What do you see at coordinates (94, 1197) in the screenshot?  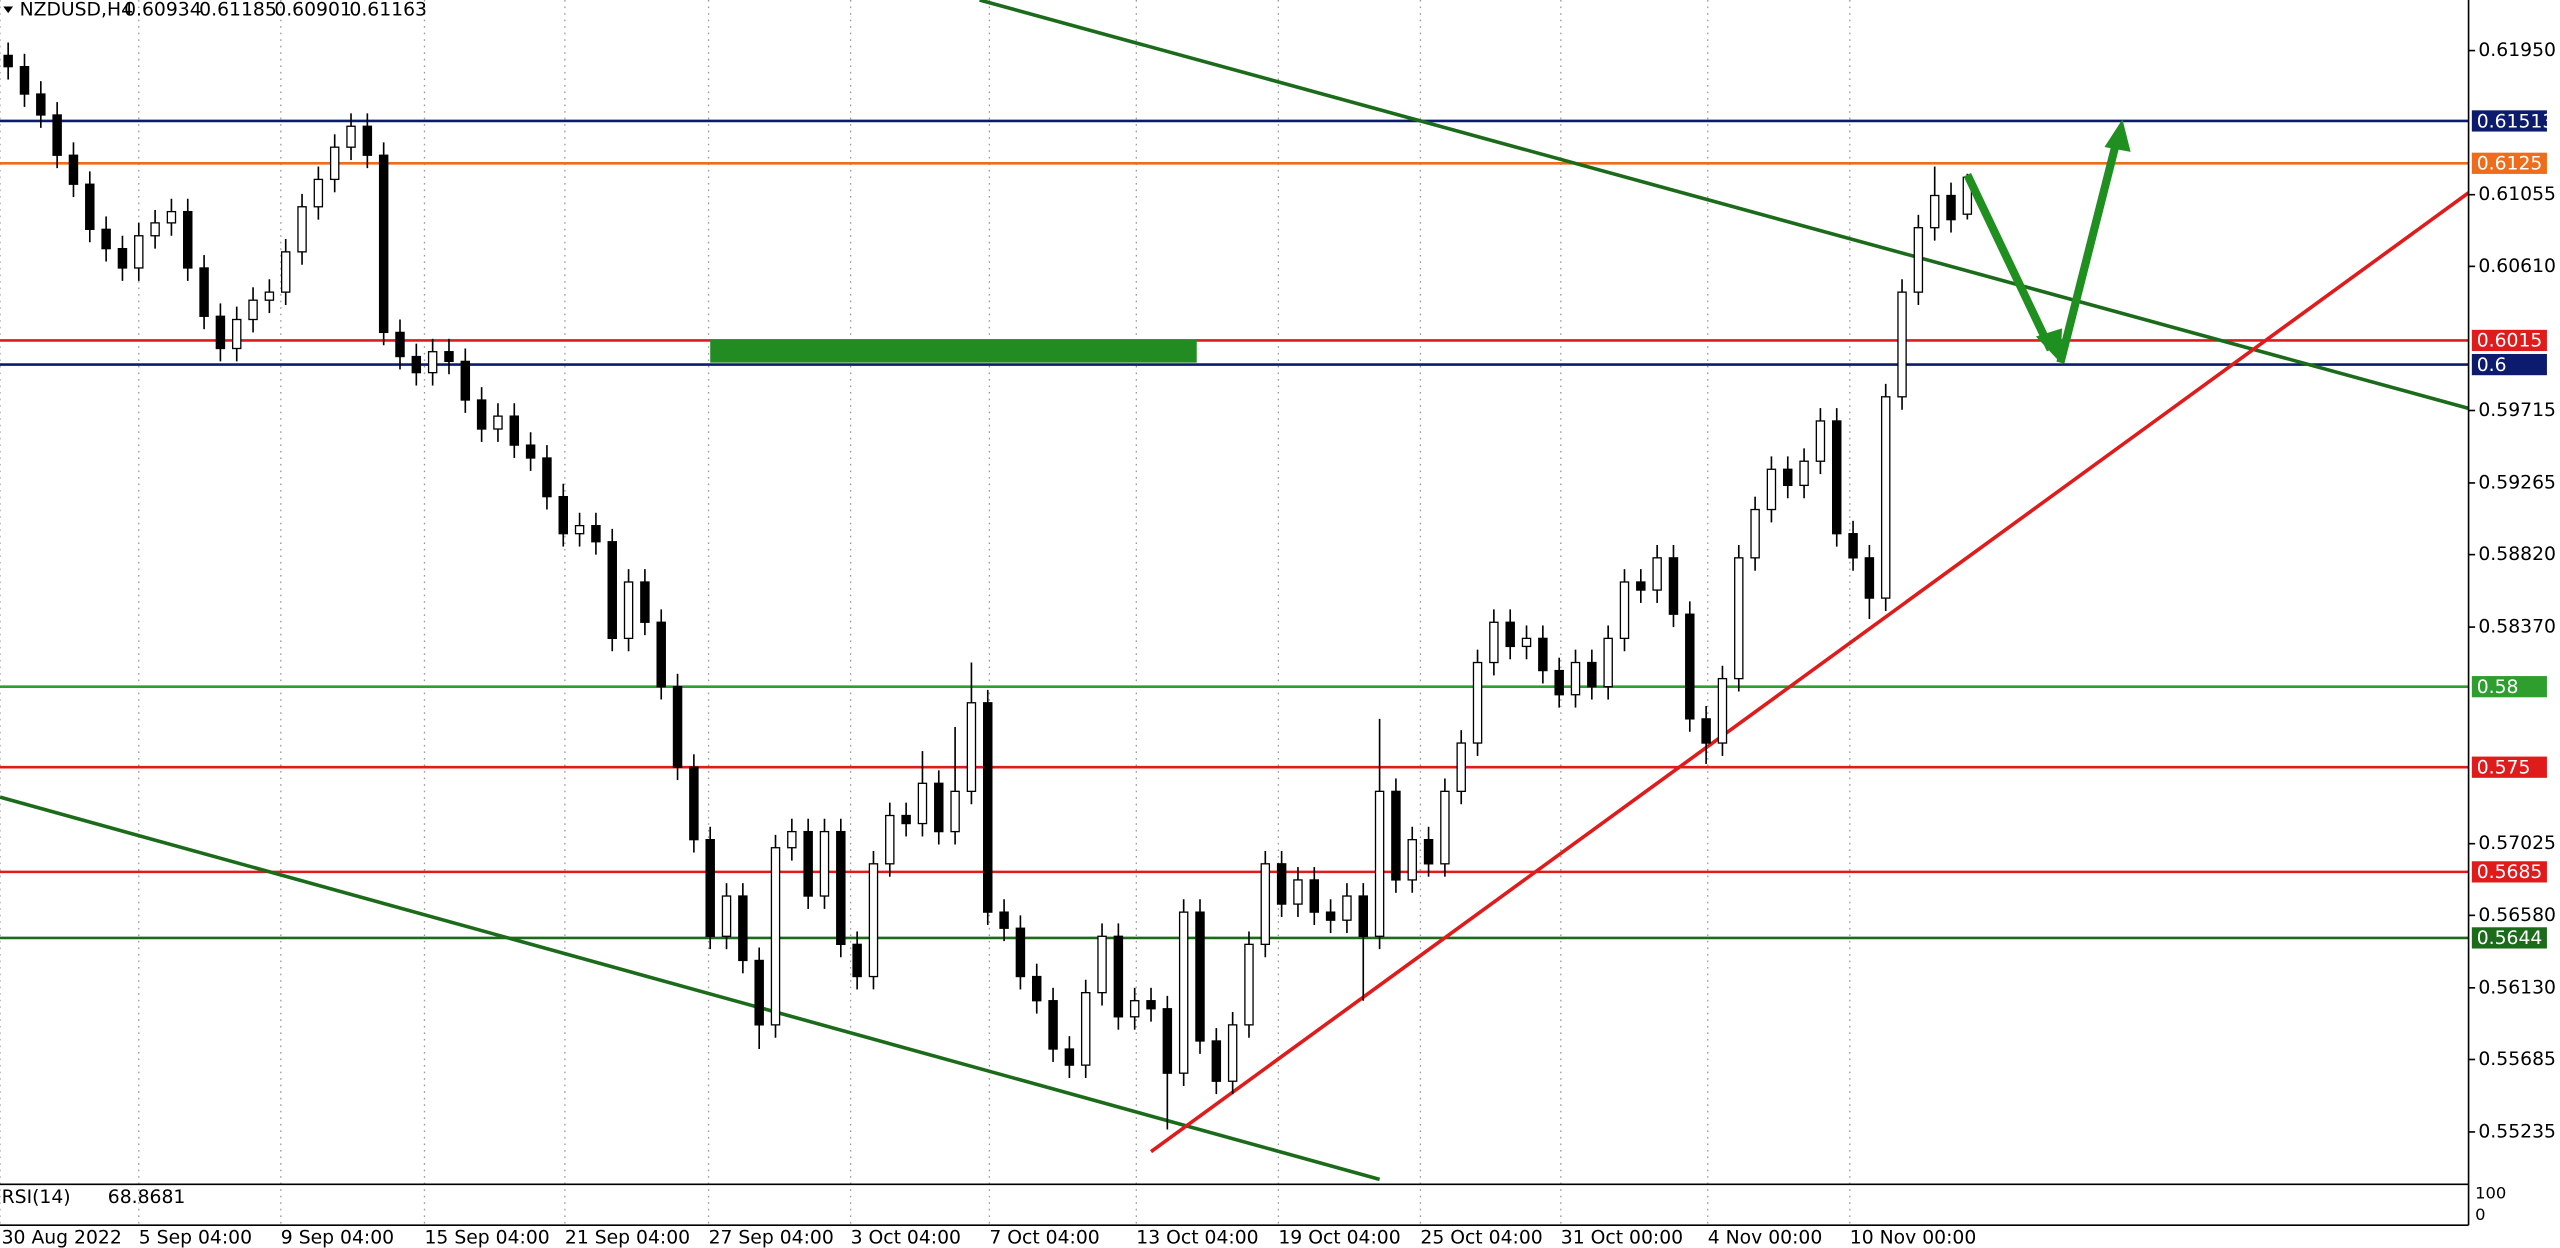 I see `rsi-panel: RSI(14) 68.8681` at bounding box center [94, 1197].